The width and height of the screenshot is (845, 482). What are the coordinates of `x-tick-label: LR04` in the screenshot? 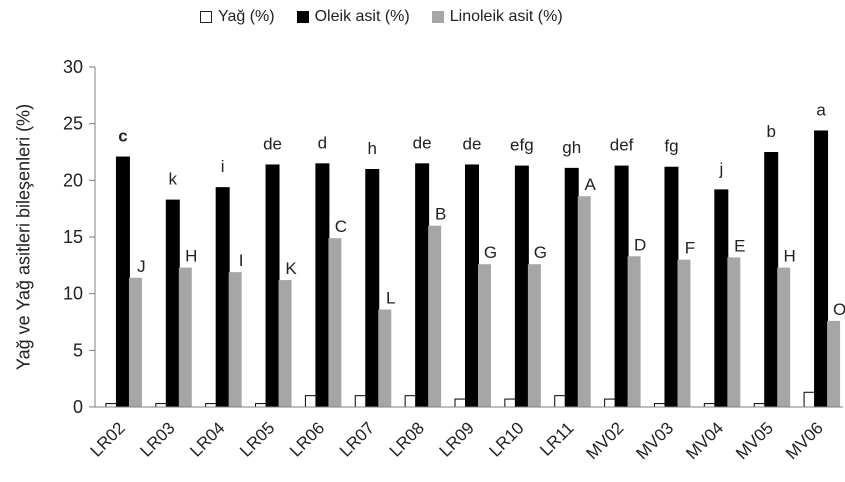 It's located at (207, 439).